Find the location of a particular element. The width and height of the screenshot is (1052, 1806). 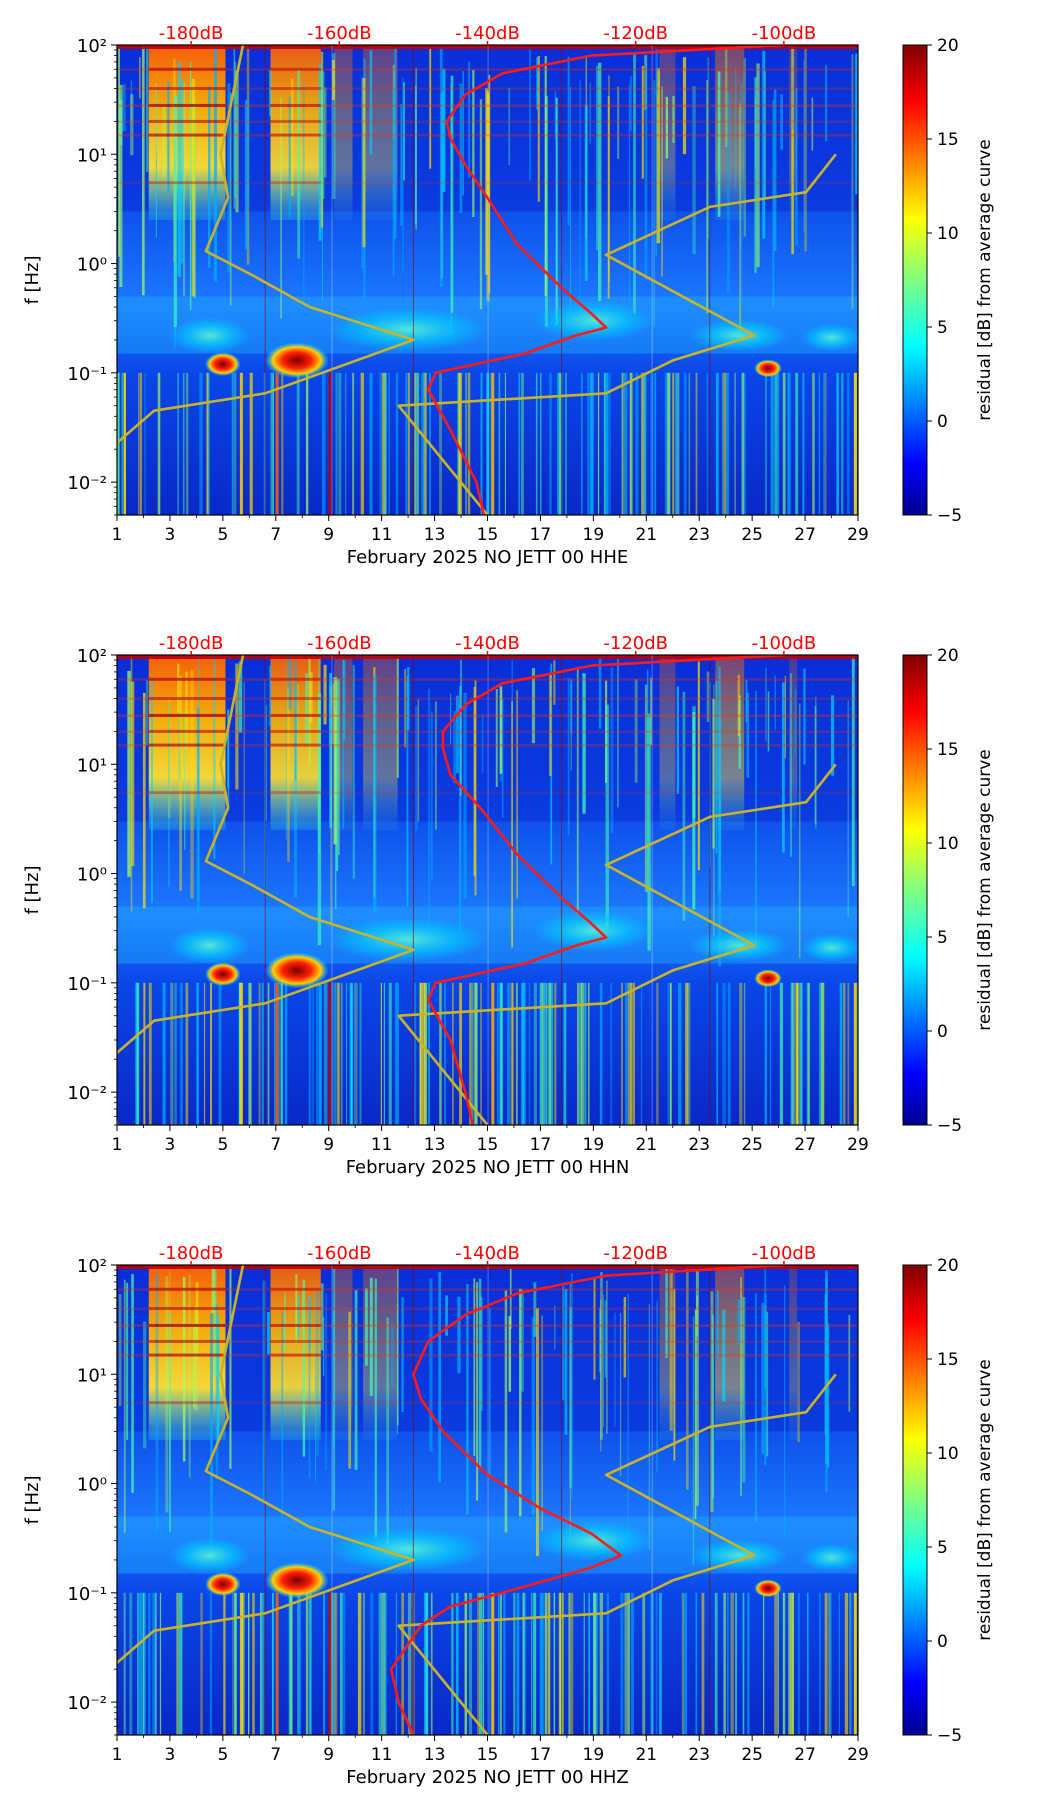

colorbar is located at coordinates (915, 280).